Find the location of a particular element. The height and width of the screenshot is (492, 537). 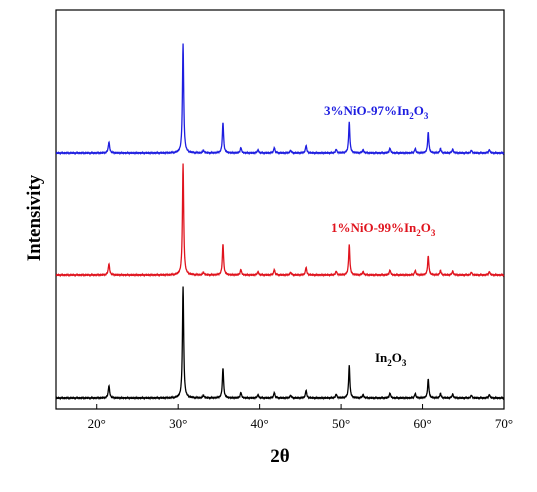

series-label-part: In is located at coordinates (381, 357).